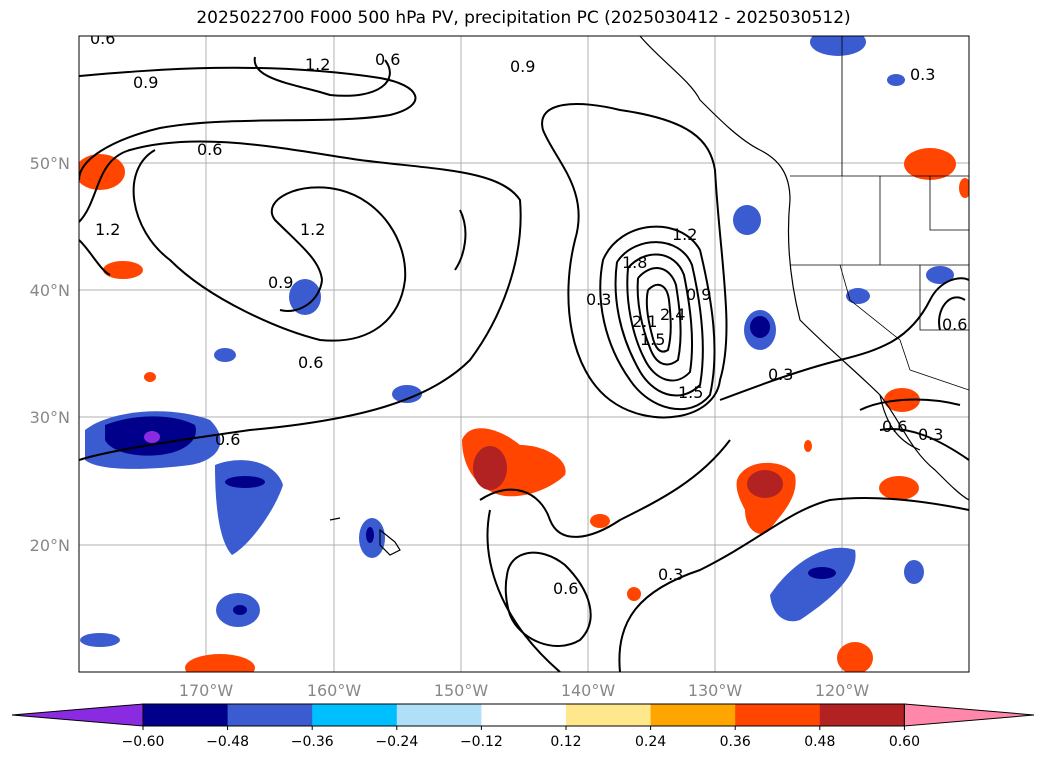  What do you see at coordinates (77, 715) in the screenshot?
I see `colorbar-extend-min` at bounding box center [77, 715].